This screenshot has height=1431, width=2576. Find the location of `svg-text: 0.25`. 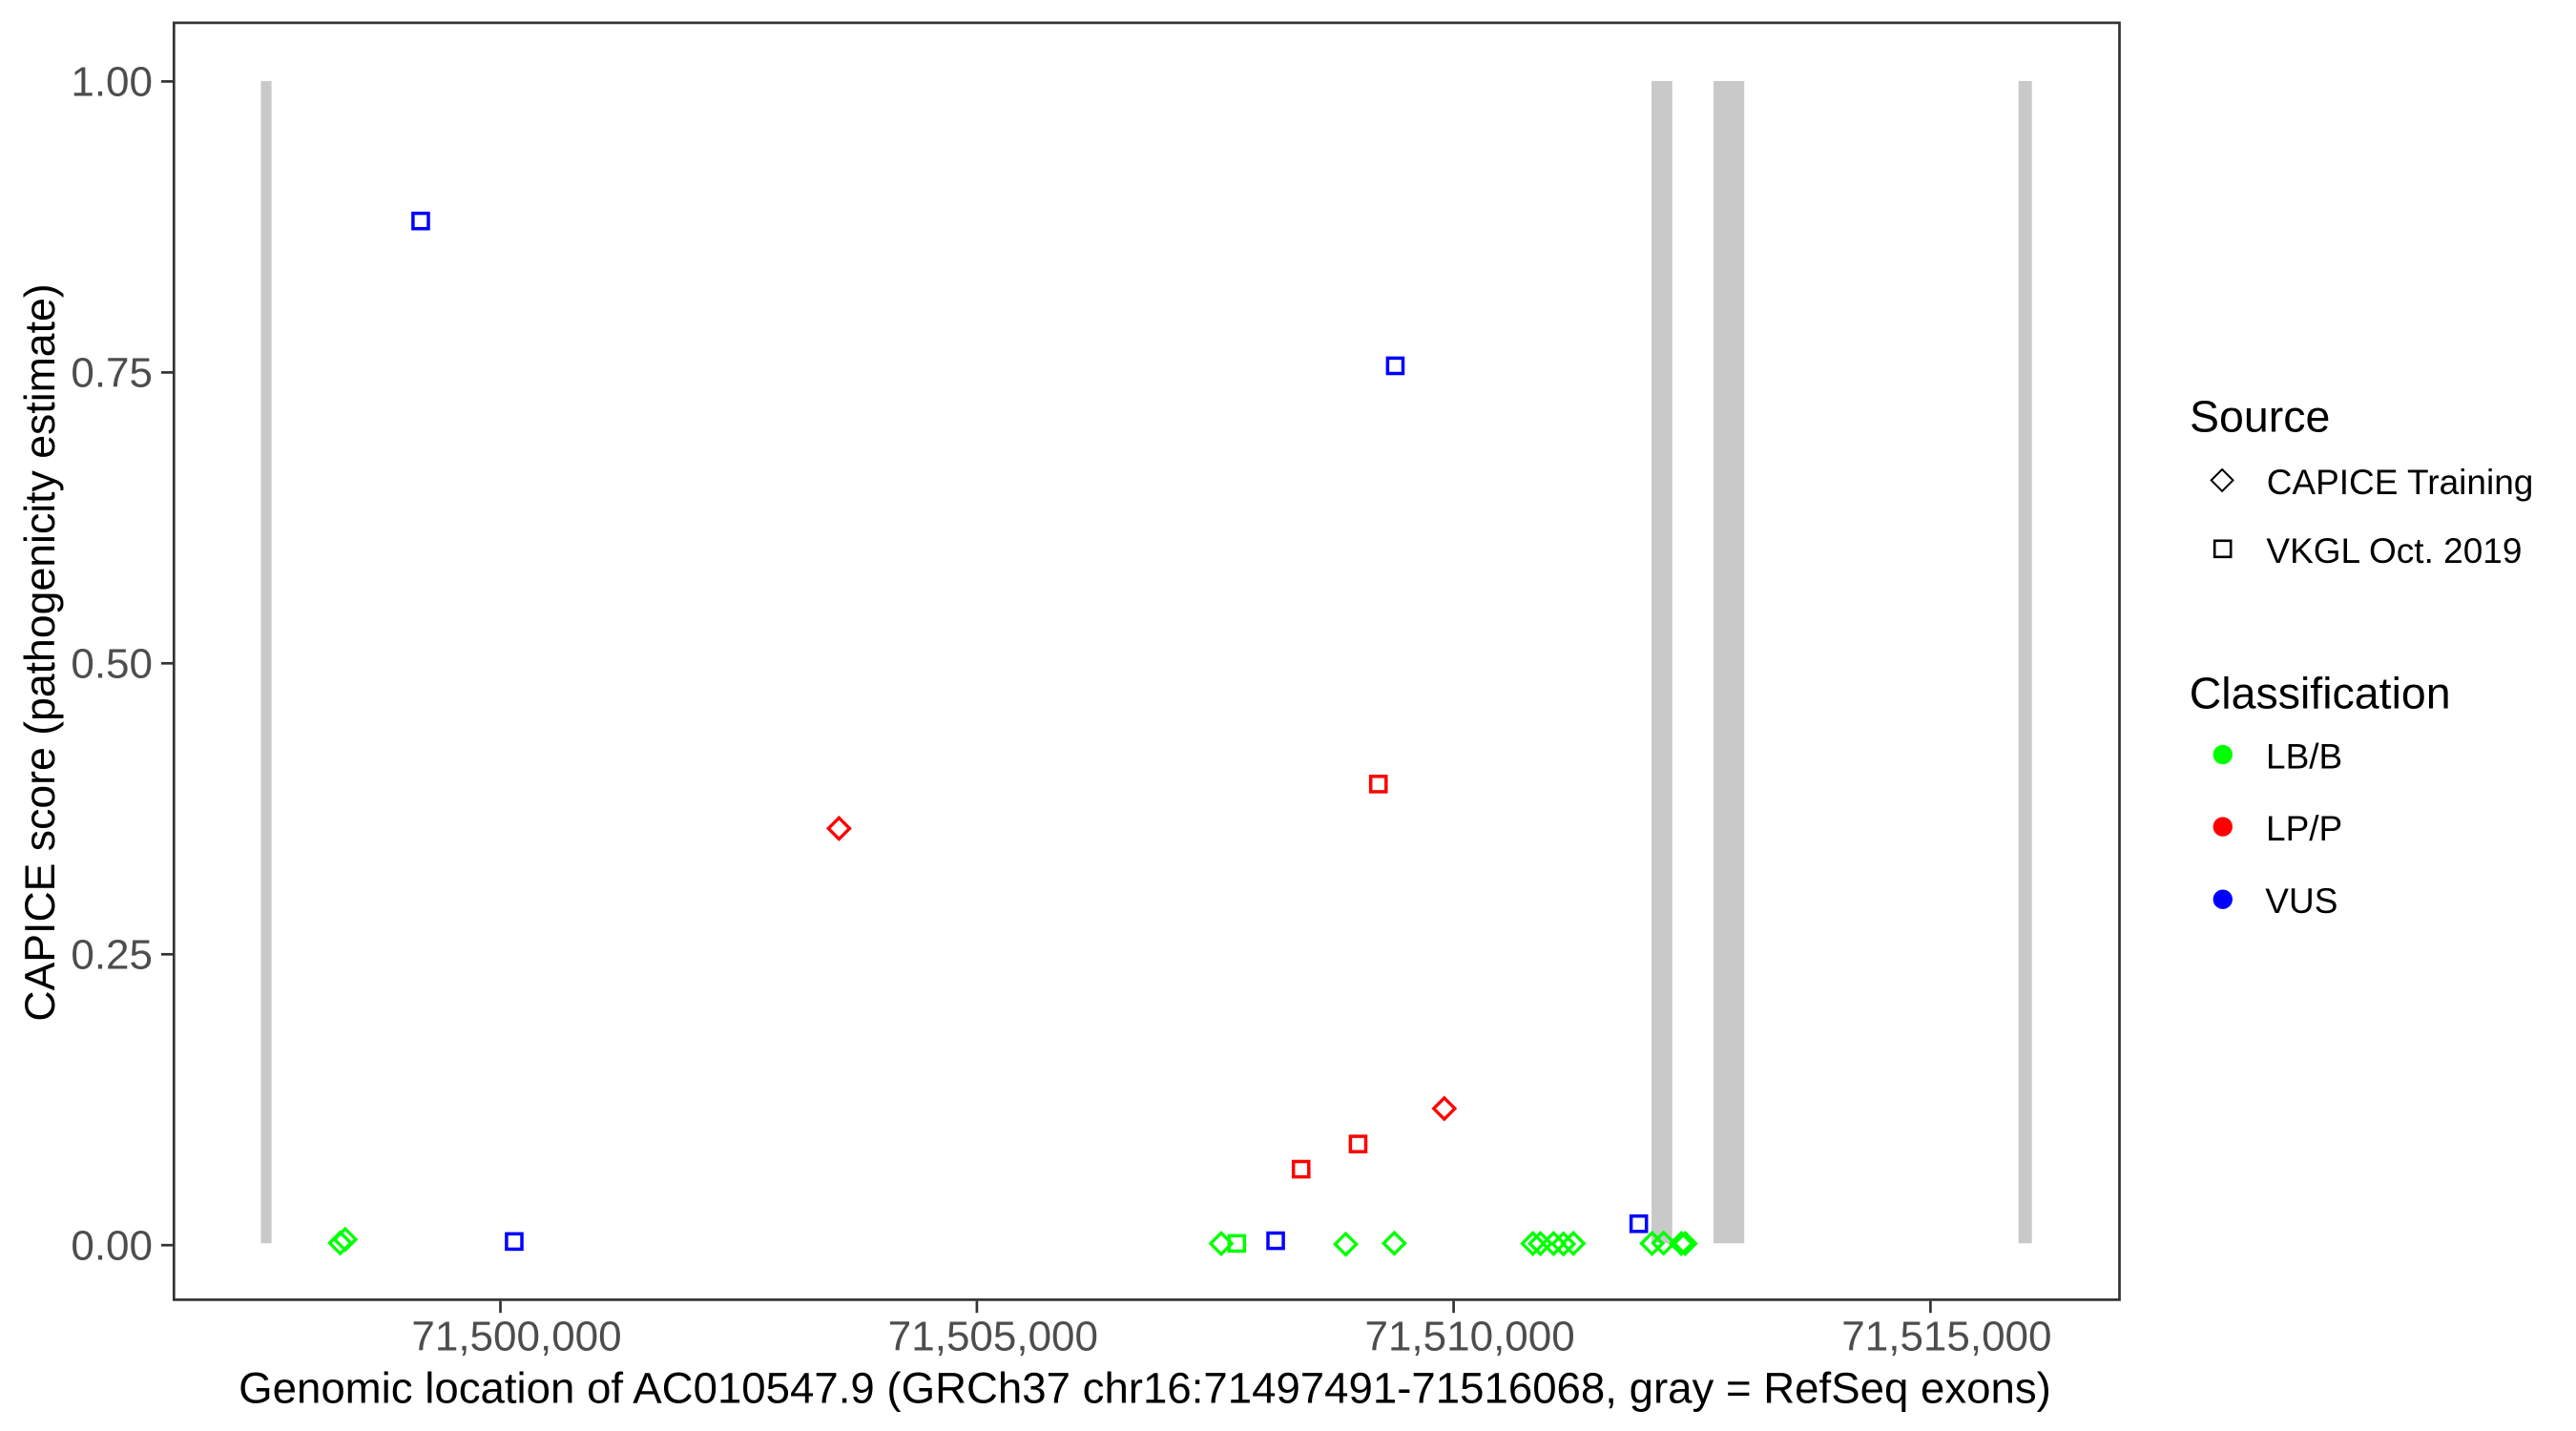

svg-text: 0.25 is located at coordinates (112, 954).